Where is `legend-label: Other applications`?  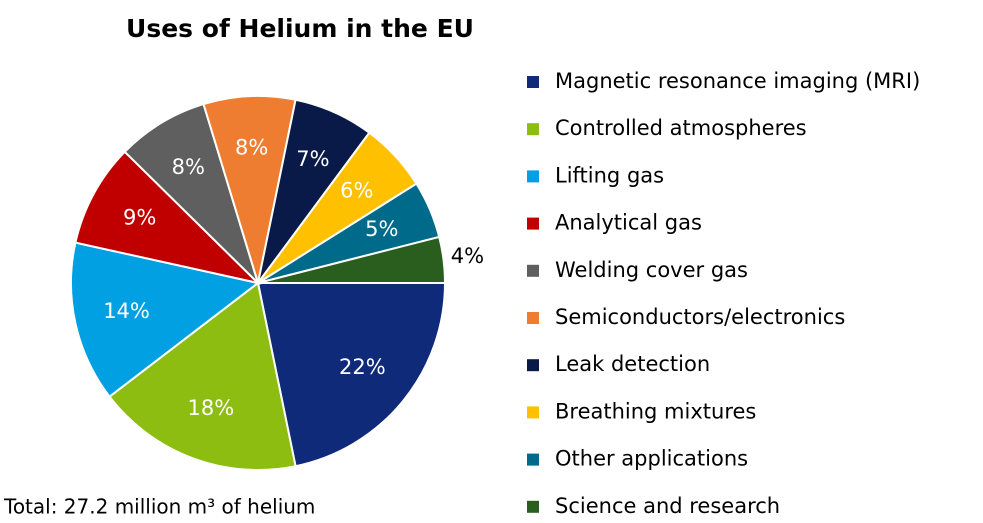
legend-label: Other applications is located at coordinates (651, 459).